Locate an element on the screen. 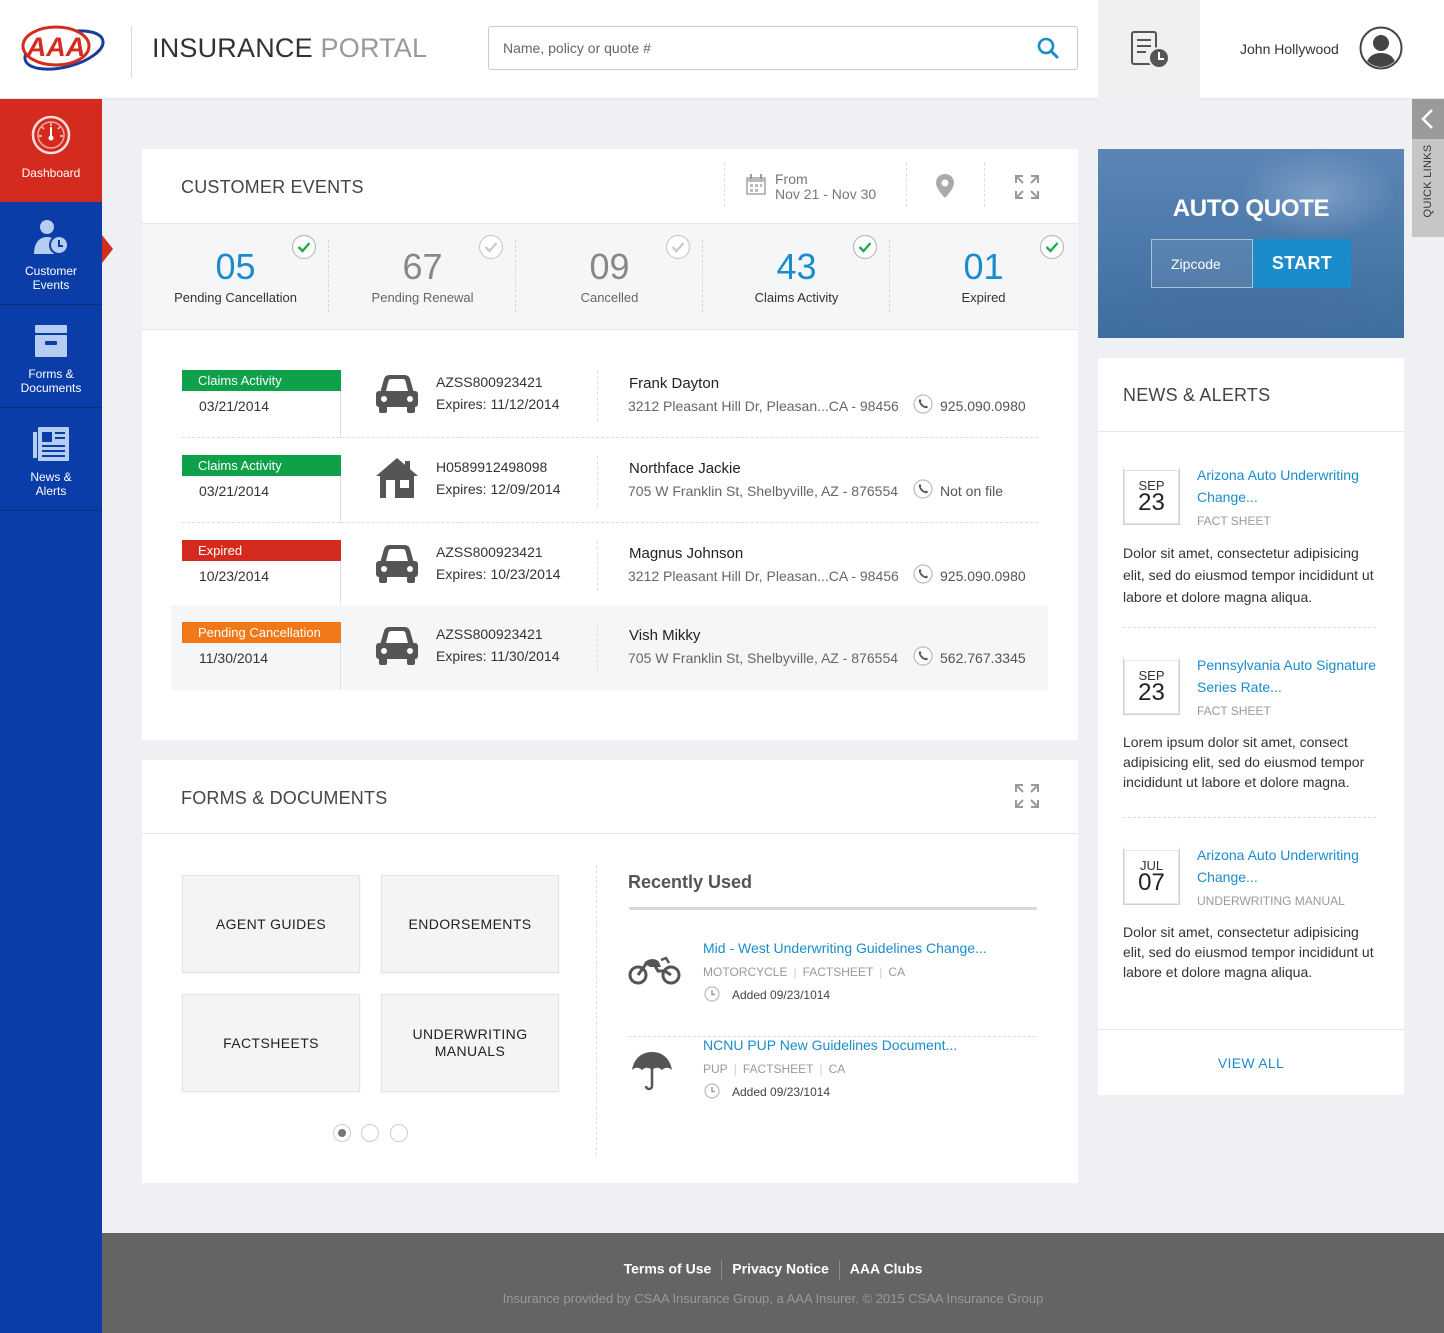 The height and width of the screenshot is (1333, 1444). carousel-dot-active is located at coordinates (342, 1133).